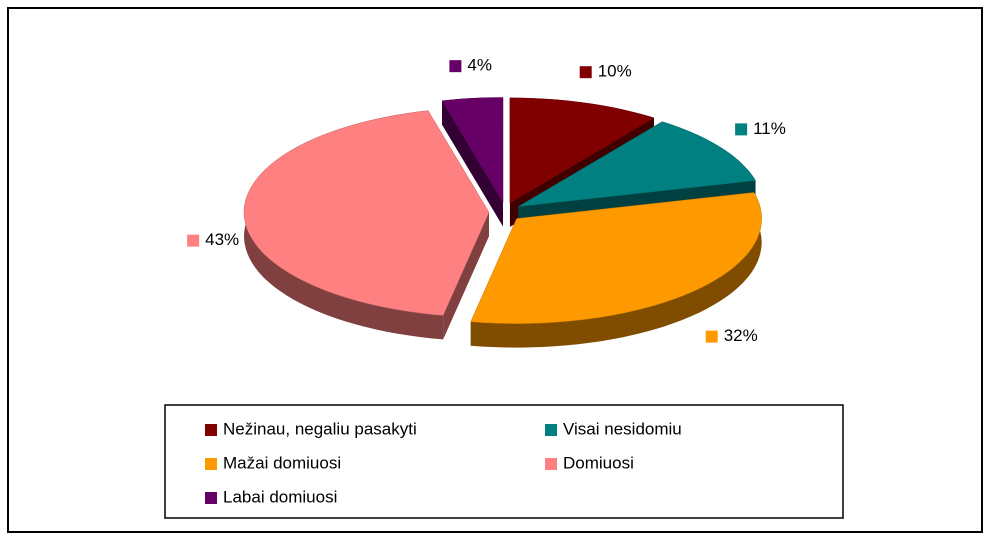 This screenshot has width=990, height=540. Describe the element at coordinates (282, 462) in the screenshot. I see `legend-label: Mažai domiuosi` at that location.